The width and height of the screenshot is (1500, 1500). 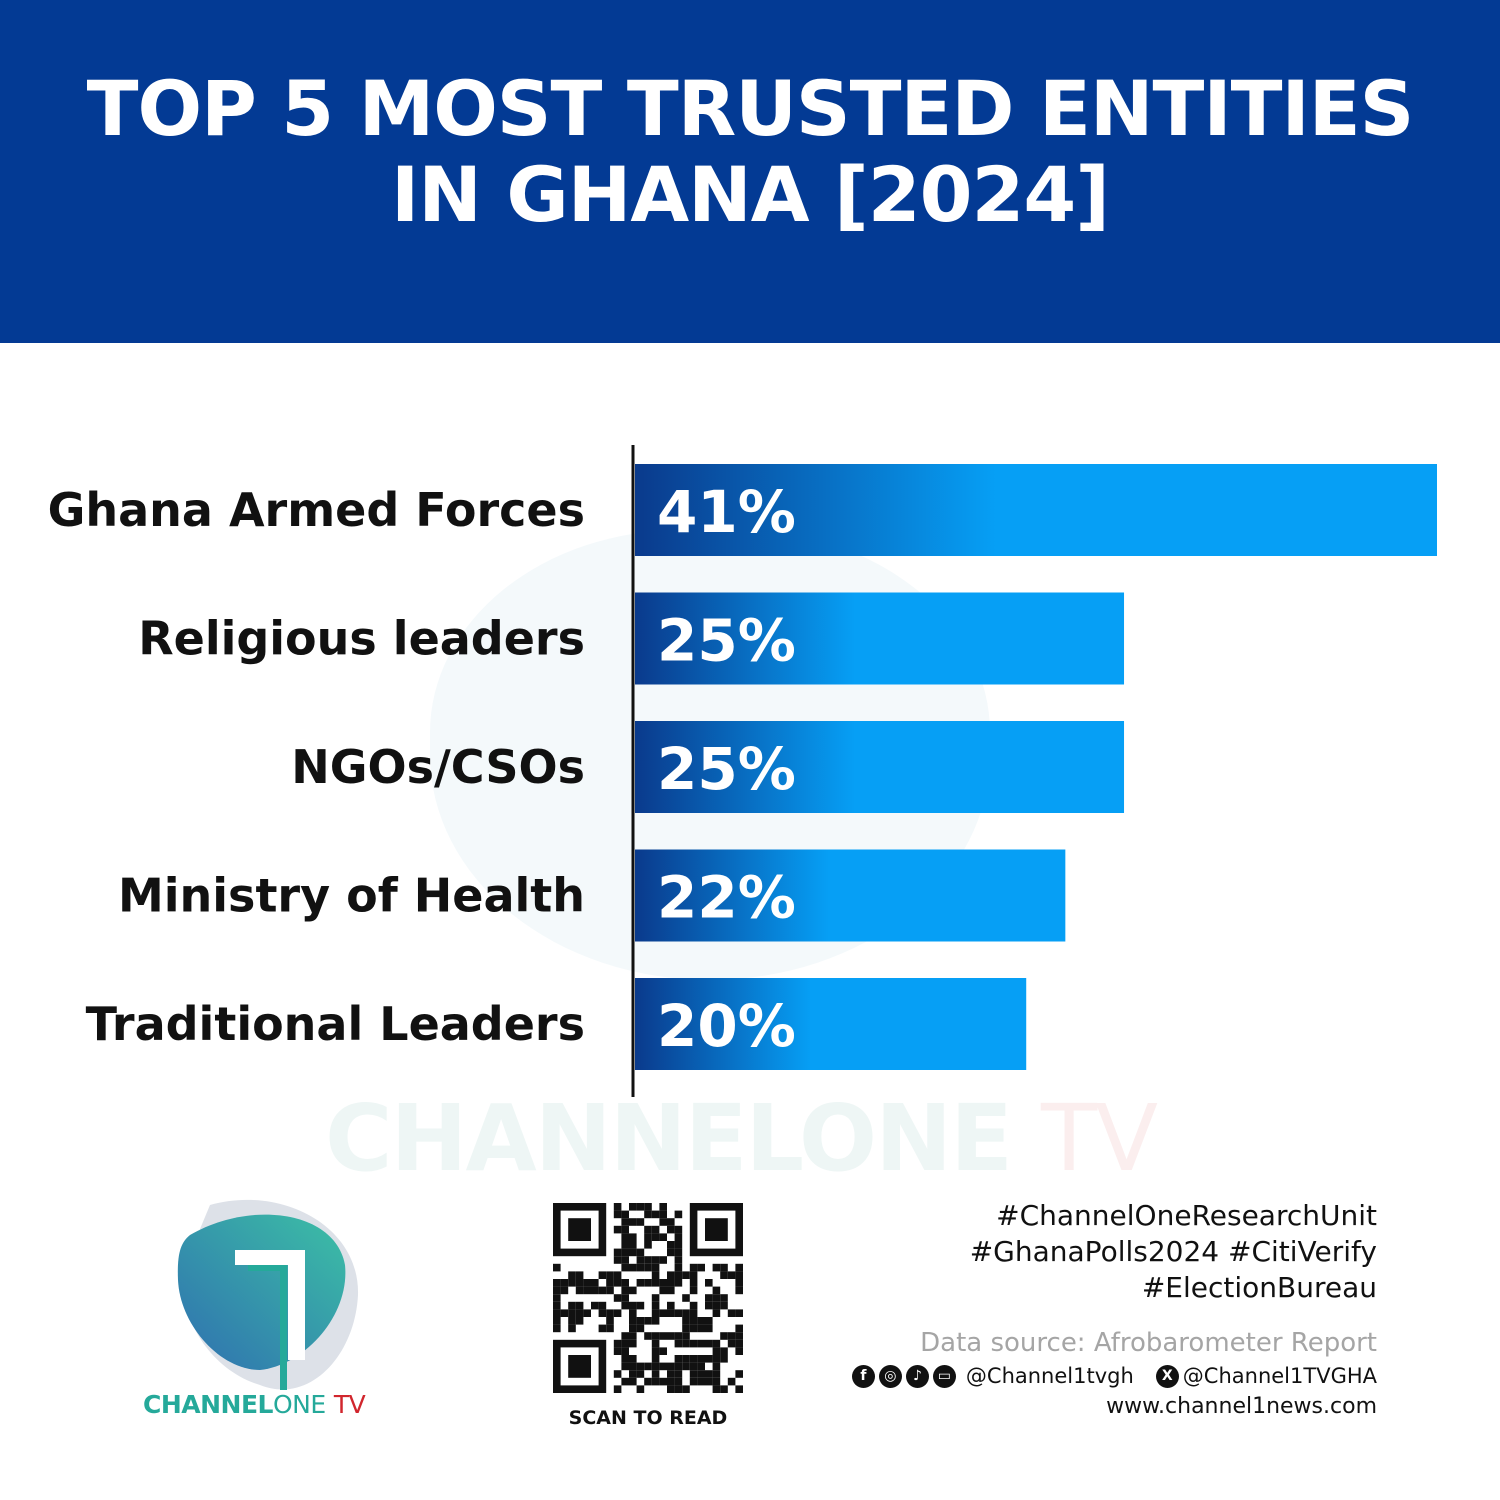 What do you see at coordinates (750, 108) in the screenshot?
I see `title-line-1: TOP 5 MOST TRUSTED ENTITIES` at bounding box center [750, 108].